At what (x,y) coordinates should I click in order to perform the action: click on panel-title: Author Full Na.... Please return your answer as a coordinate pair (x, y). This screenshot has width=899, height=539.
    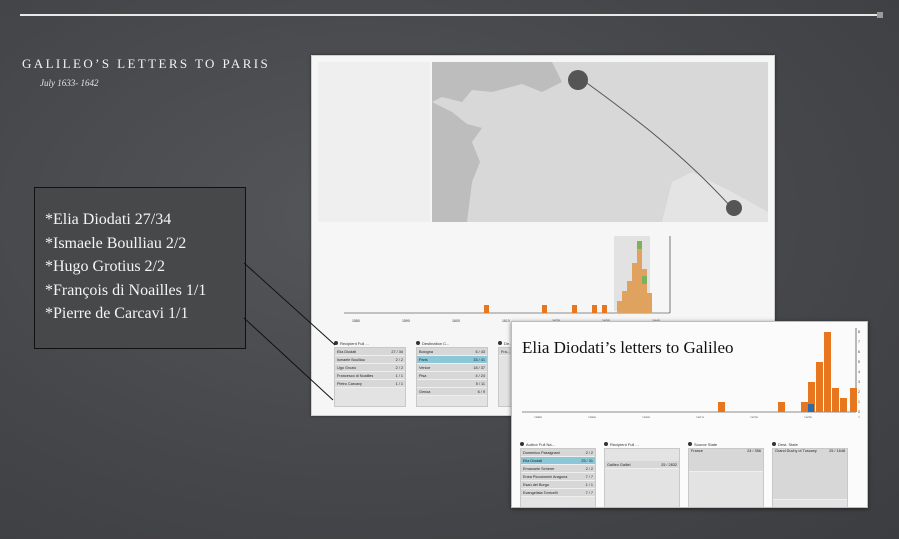
    Looking at the image, I should click on (540, 444).